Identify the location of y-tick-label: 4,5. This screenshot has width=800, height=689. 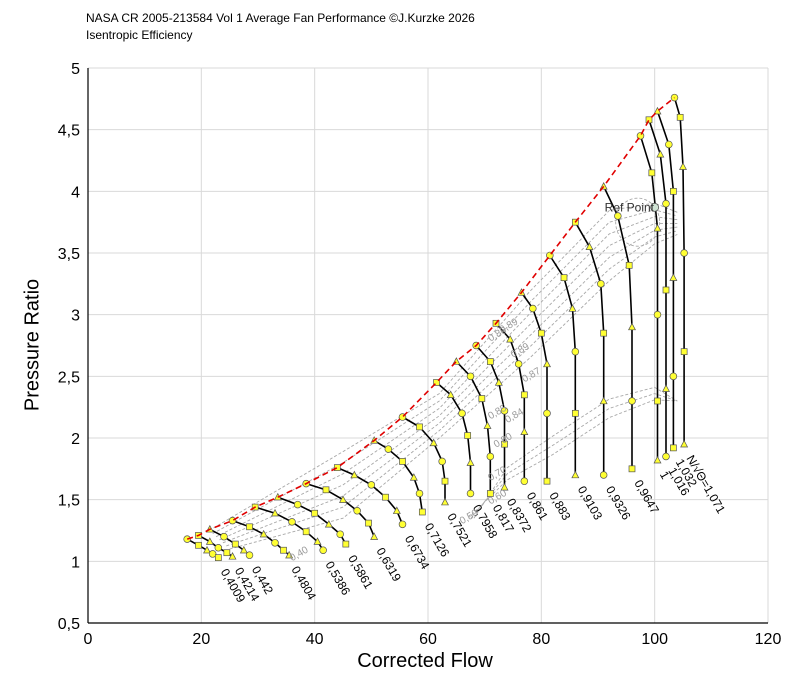
(69, 131).